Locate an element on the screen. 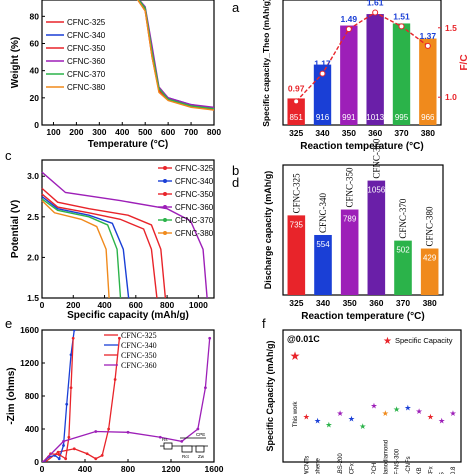 The image size is (474, 474). y-tick-label: 0 is located at coordinates (36, 462).